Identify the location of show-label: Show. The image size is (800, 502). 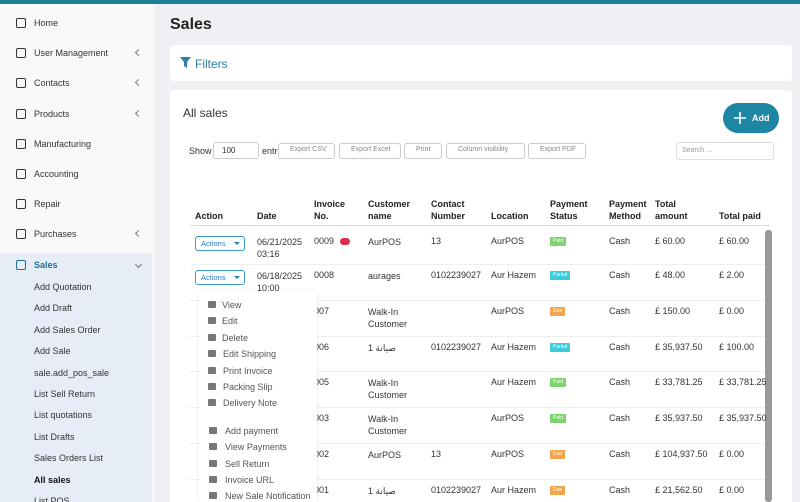
(200, 151).